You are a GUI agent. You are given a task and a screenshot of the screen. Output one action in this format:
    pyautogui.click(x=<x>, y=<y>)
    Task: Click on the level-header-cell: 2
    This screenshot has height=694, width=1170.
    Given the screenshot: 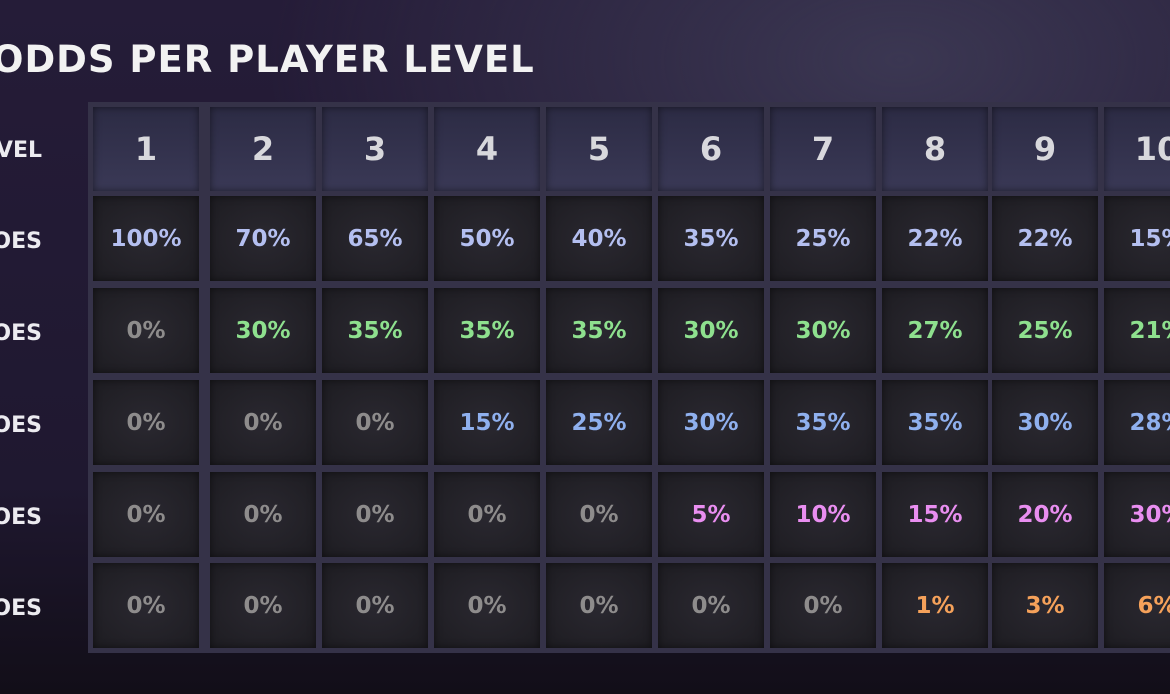 What is the action you would take?
    pyautogui.click(x=263, y=149)
    